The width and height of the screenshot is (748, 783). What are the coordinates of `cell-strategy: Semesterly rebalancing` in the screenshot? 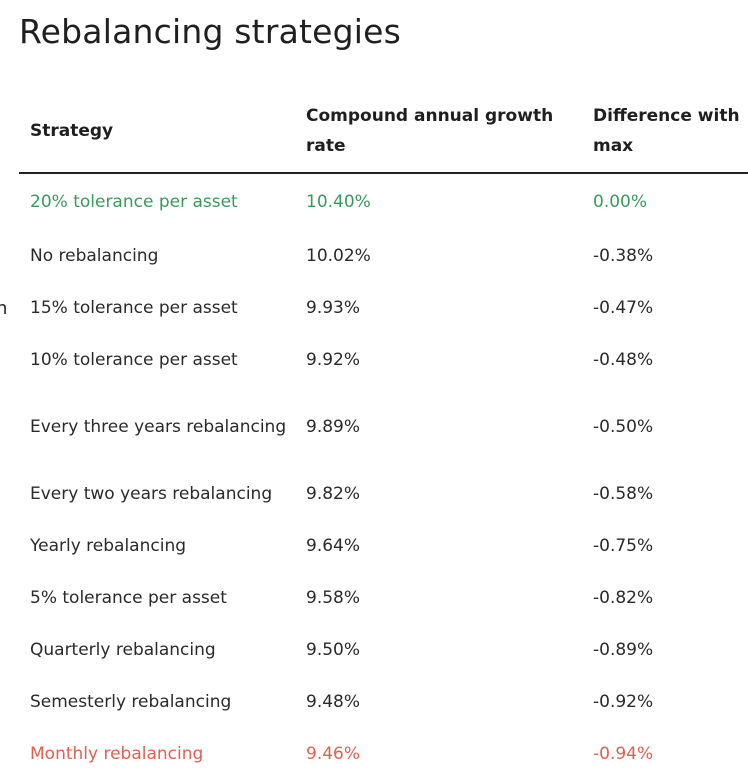 It's located at (131, 702).